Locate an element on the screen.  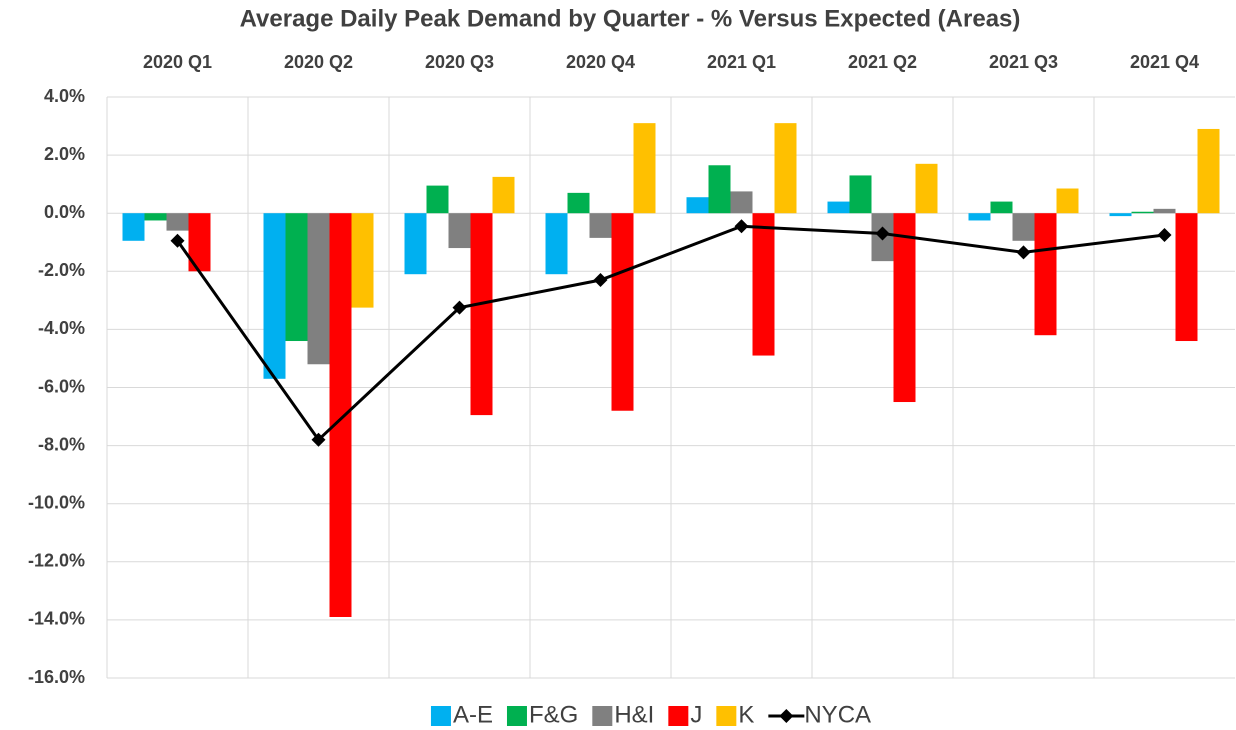
x-tick-label: 2021 Q3 is located at coordinates (1023, 62).